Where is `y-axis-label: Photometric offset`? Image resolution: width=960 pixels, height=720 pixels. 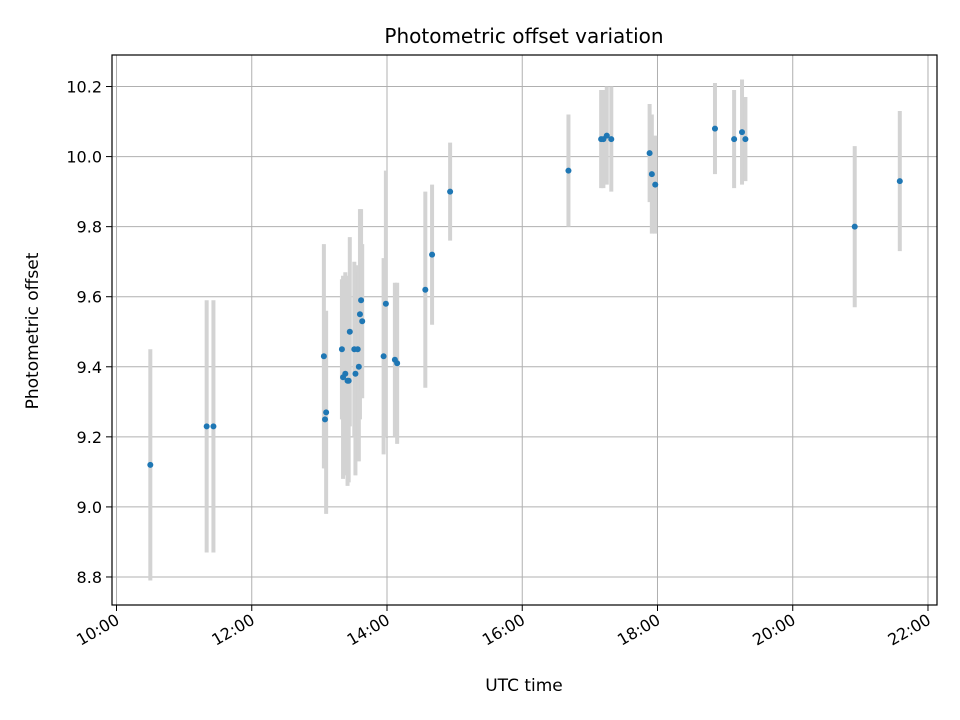
y-axis-label: Photometric offset is located at coordinates (33, 330).